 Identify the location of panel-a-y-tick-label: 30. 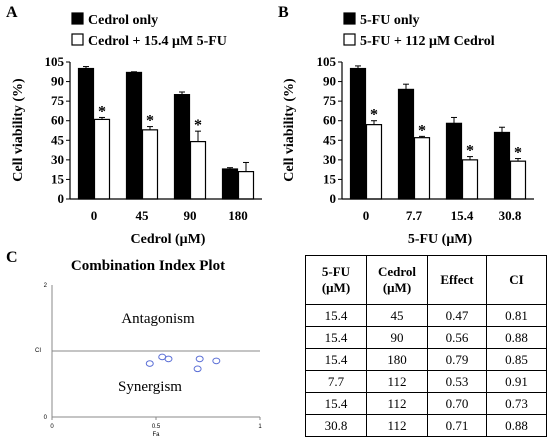
(57, 159).